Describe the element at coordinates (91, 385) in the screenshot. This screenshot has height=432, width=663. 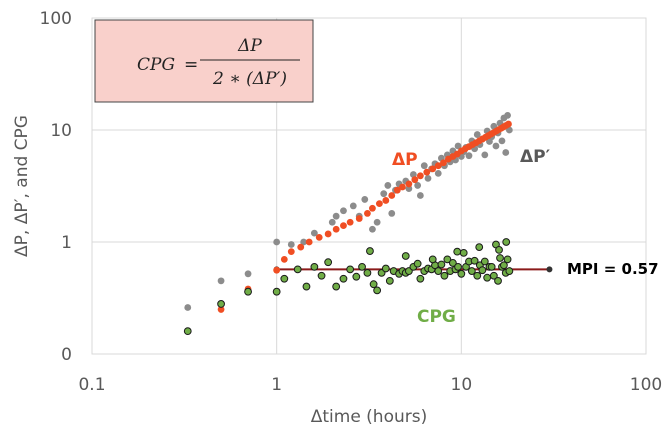
I see `x-tick-label: 0.1` at that location.